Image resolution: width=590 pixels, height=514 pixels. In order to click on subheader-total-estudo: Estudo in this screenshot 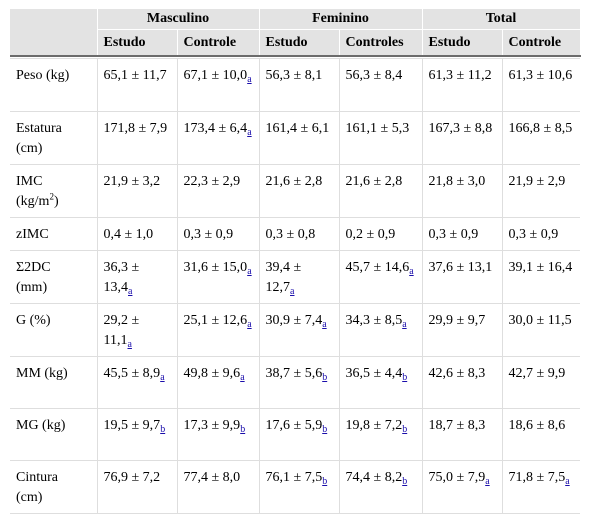, I will do `click(462, 42)`.